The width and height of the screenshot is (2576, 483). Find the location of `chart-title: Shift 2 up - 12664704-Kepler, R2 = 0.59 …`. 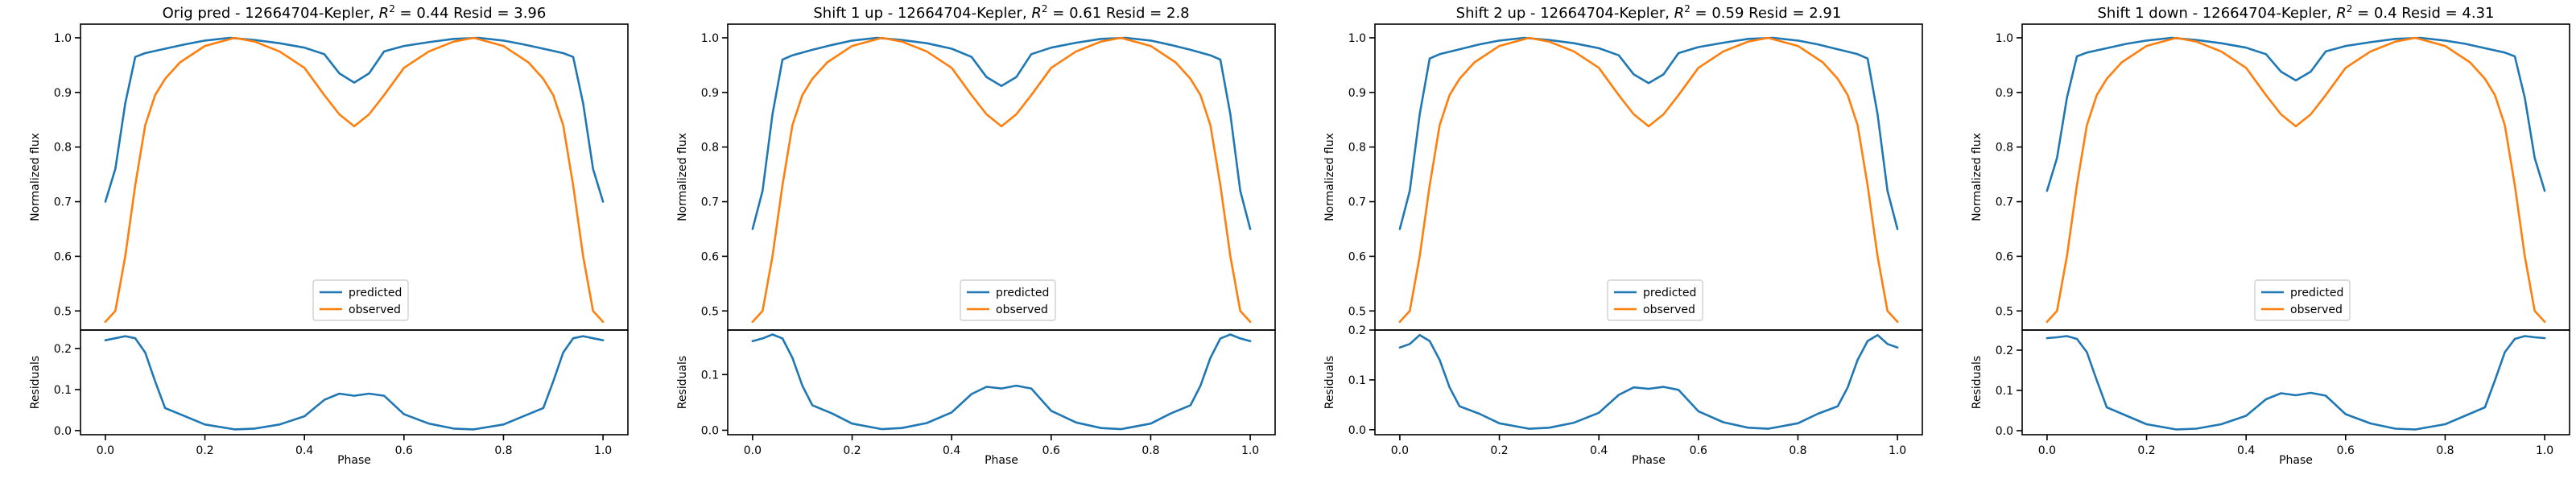

chart-title: Shift 2 up - 12664704-Kepler, R2 = 0.59 … is located at coordinates (1649, 12).